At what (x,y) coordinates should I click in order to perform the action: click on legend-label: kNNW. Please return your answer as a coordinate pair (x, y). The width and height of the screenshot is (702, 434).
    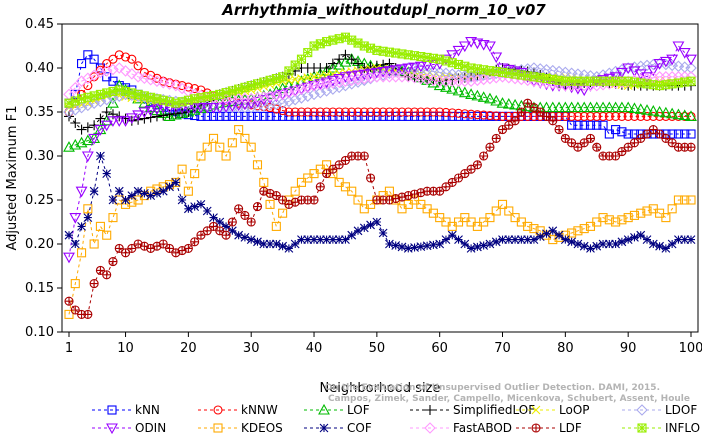
    Looking at the image, I should click on (259, 410).